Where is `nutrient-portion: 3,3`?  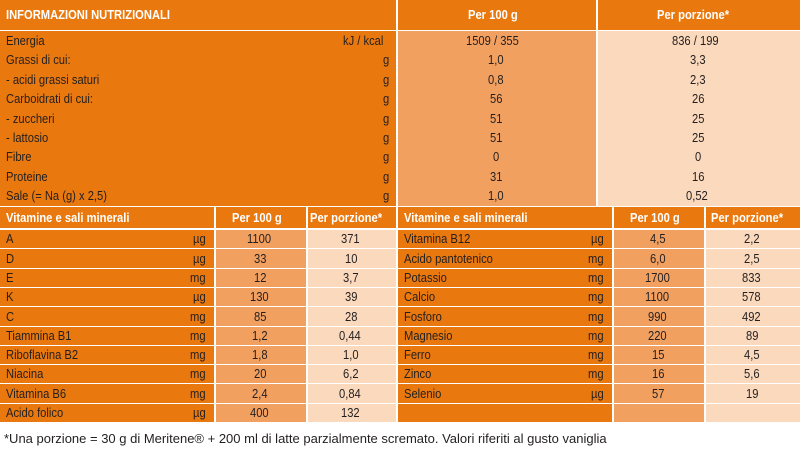 nutrient-portion: 3,3 is located at coordinates (699, 60).